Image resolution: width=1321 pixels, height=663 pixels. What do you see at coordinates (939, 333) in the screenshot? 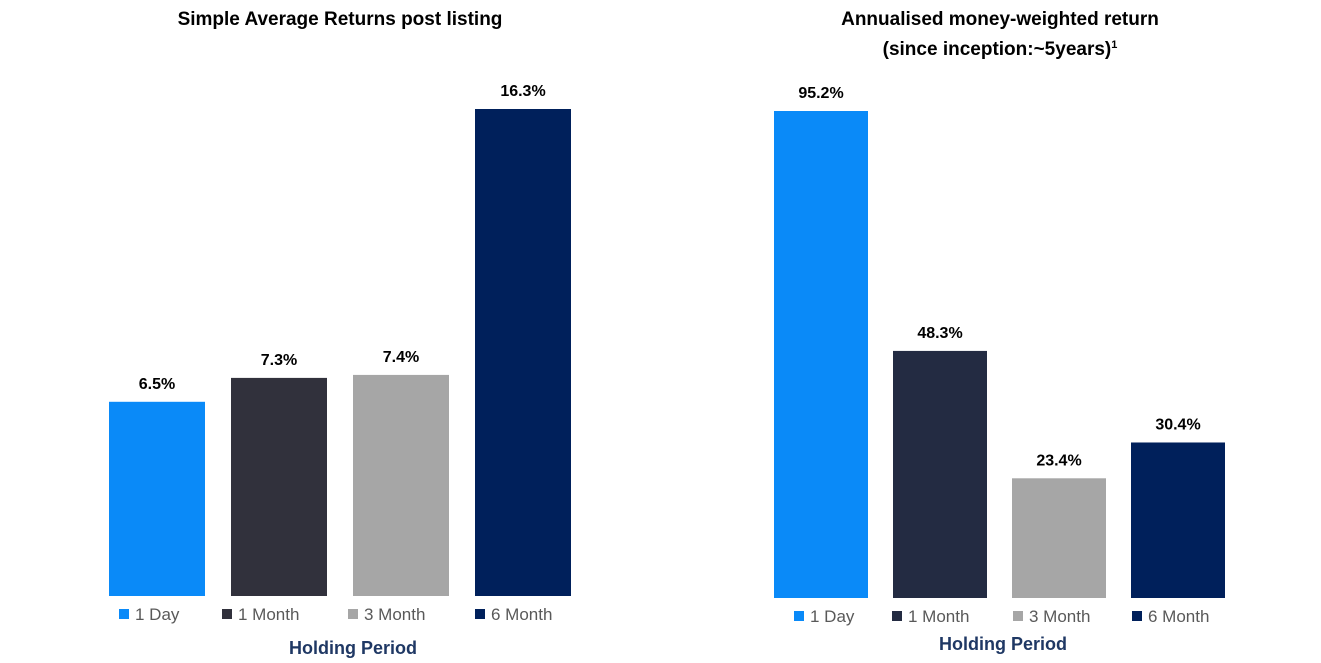
I see `chart-2-data-label-1-month: 48.3%` at bounding box center [939, 333].